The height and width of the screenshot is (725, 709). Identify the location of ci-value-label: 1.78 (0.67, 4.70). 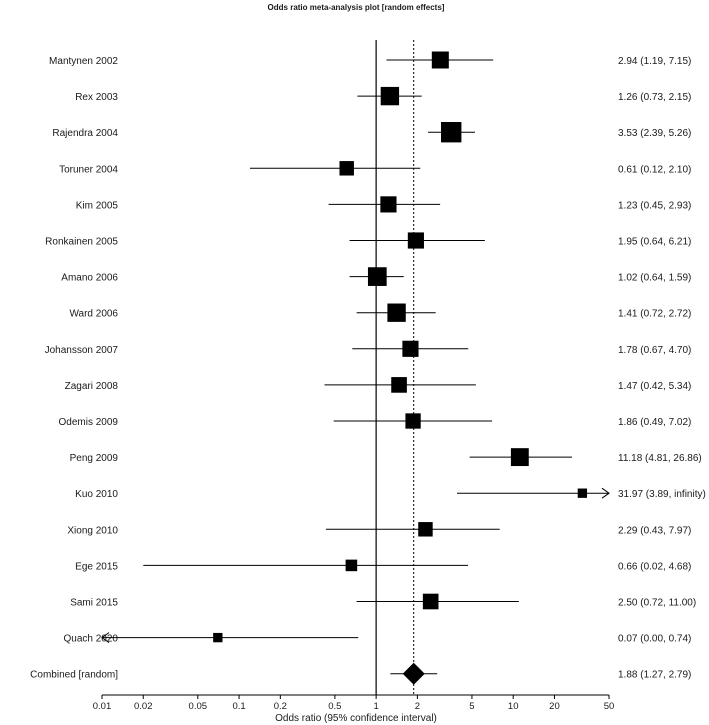
(654, 350).